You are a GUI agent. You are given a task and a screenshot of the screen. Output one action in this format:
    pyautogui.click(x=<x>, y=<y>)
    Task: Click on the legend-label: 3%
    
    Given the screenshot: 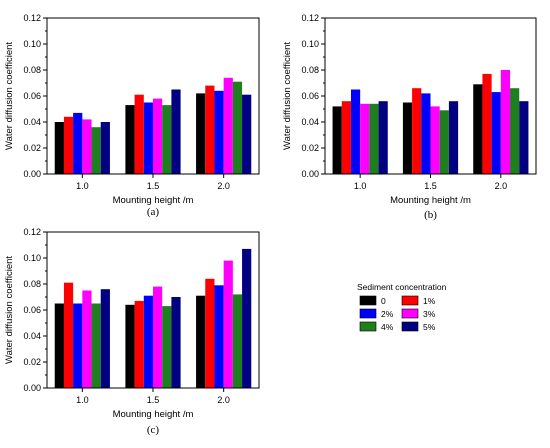 What is the action you would take?
    pyautogui.click(x=429, y=314)
    